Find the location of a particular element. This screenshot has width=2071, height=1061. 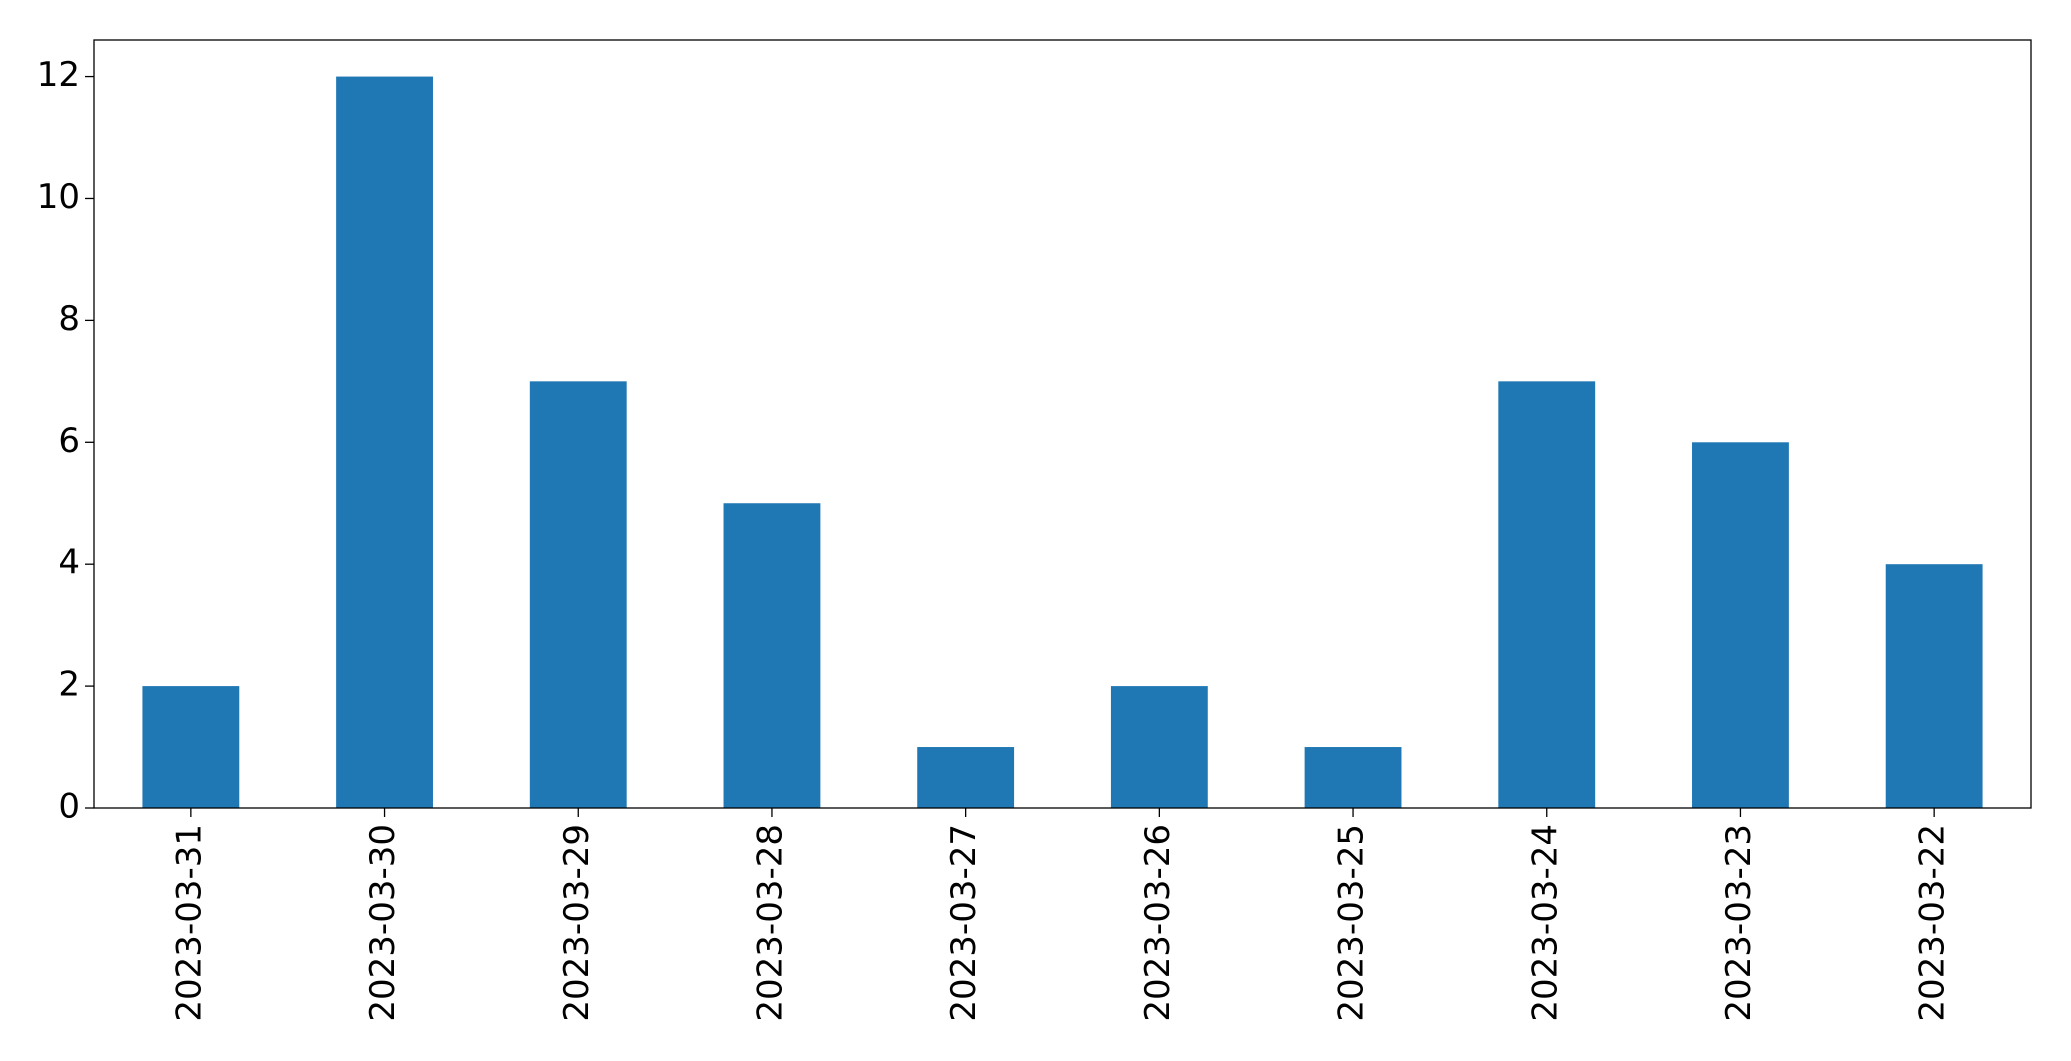

y-tick-label: 12 is located at coordinates (58, 75).